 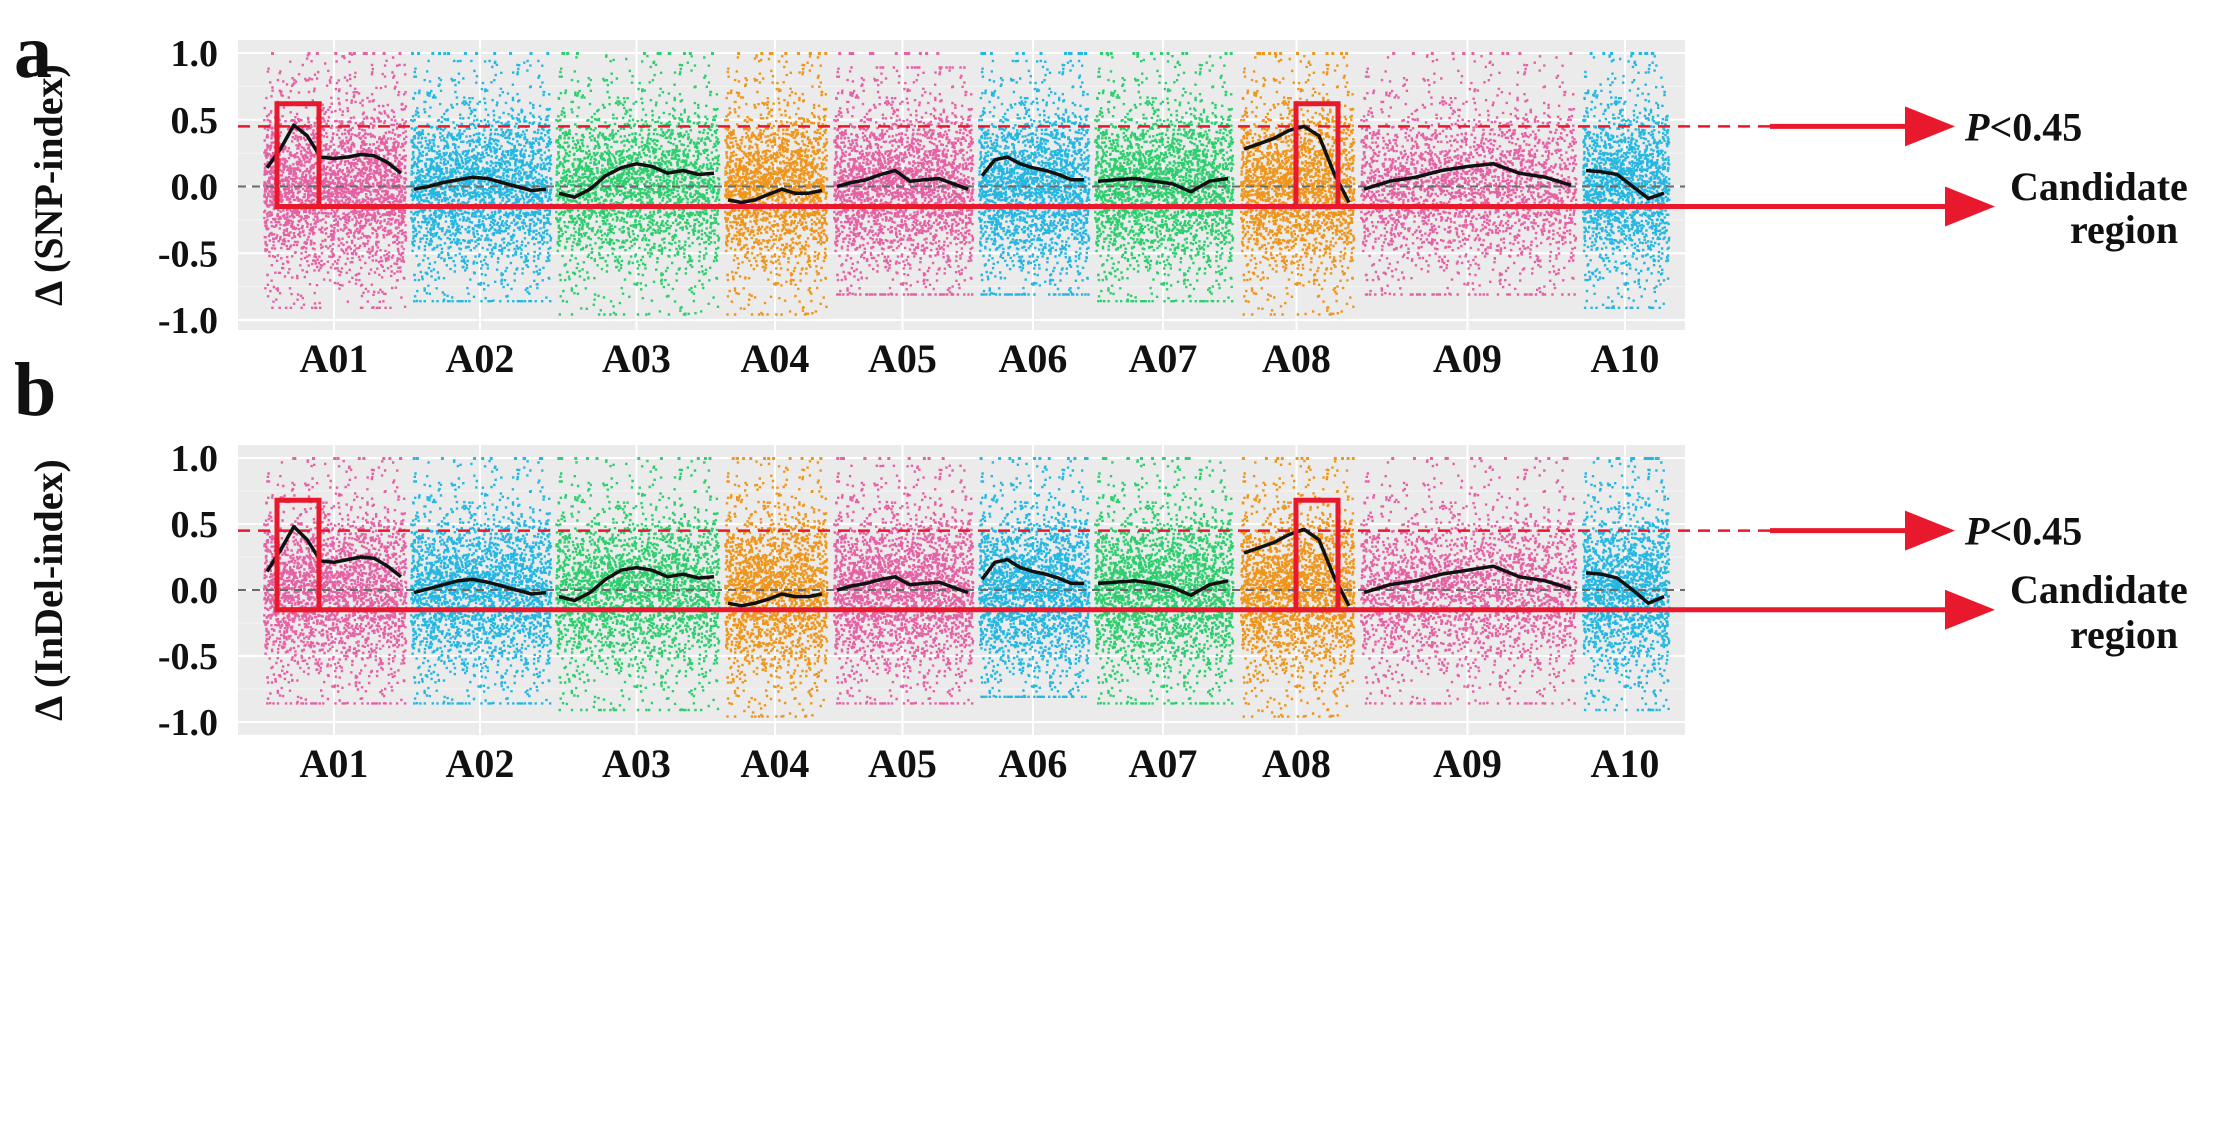 What do you see at coordinates (33, 52) in the screenshot?
I see `panel-letter: a` at bounding box center [33, 52].